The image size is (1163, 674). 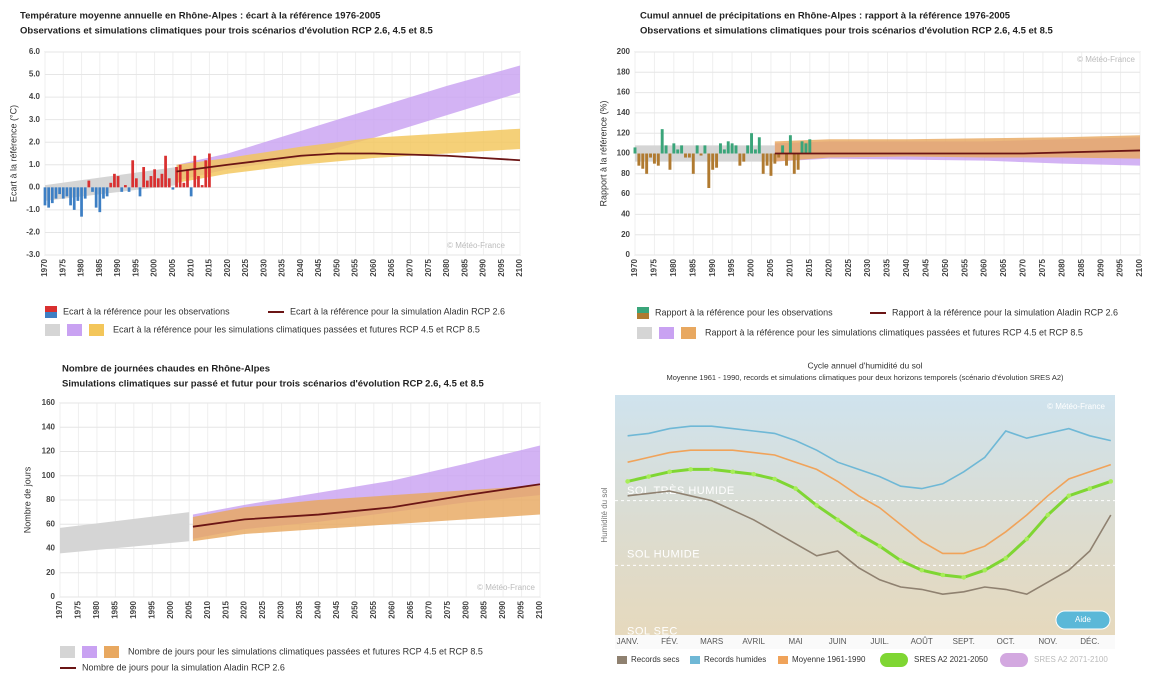 What do you see at coordinates (59, 609) in the screenshot?
I see `x-tick-label: 1970` at bounding box center [59, 609].